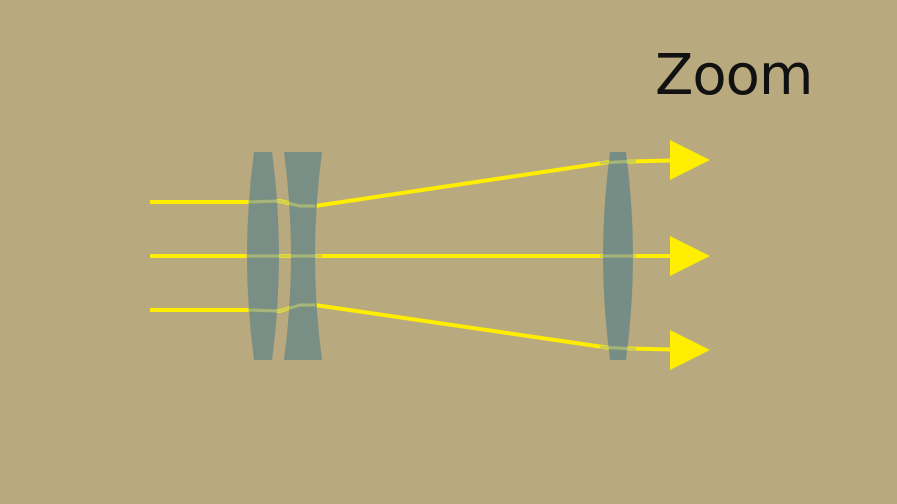  I want to click on ray-through-right-lens-top, so click(618, 162).